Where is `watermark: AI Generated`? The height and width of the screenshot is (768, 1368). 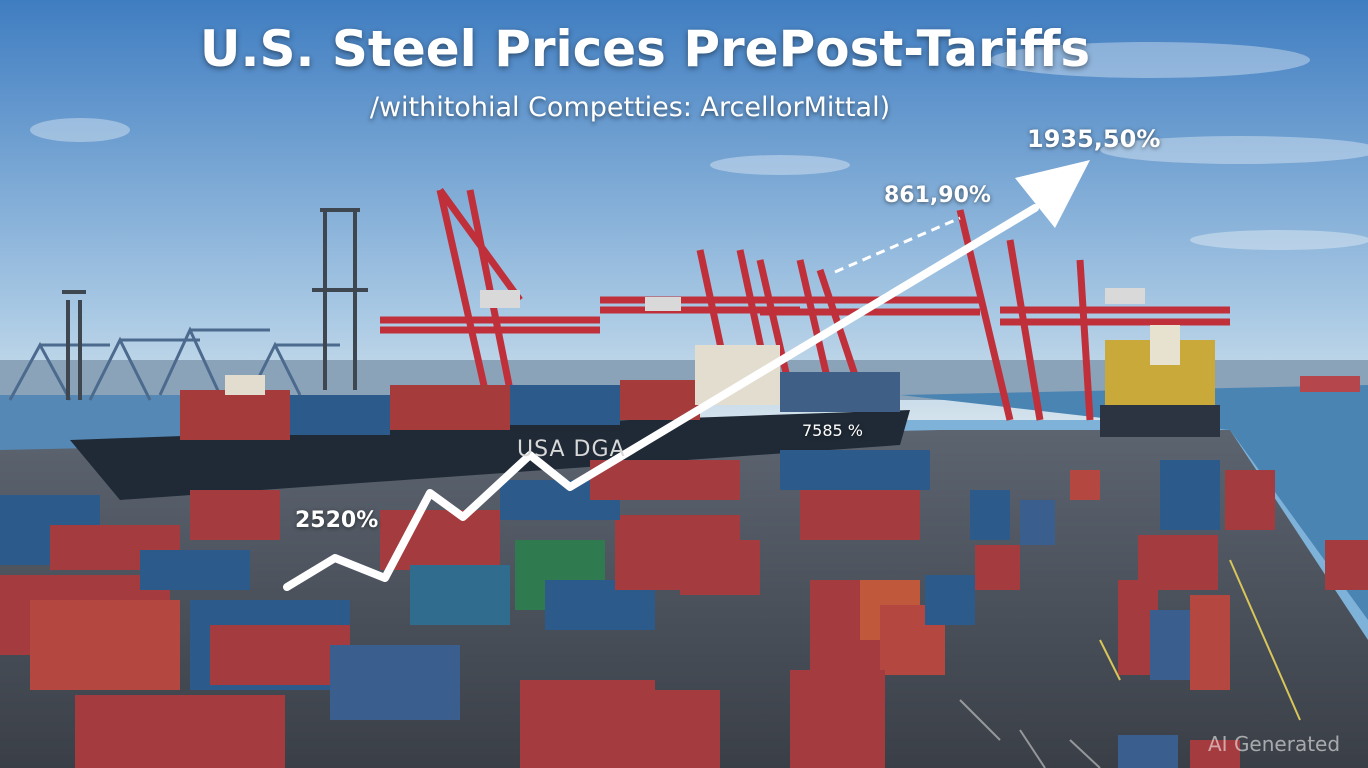 watermark: AI Generated is located at coordinates (1274, 744).